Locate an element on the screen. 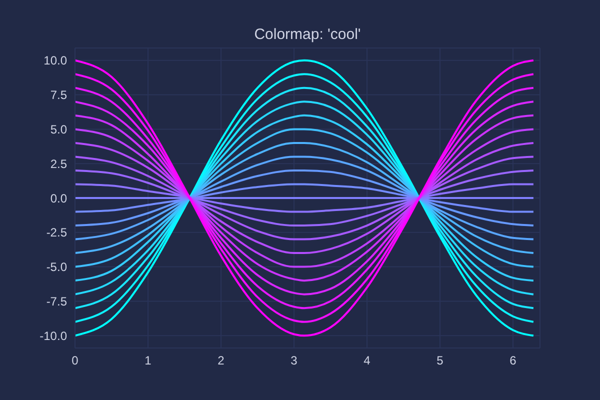 This screenshot has height=400, width=600. y-tick-label: 7.5 is located at coordinates (59, 95).